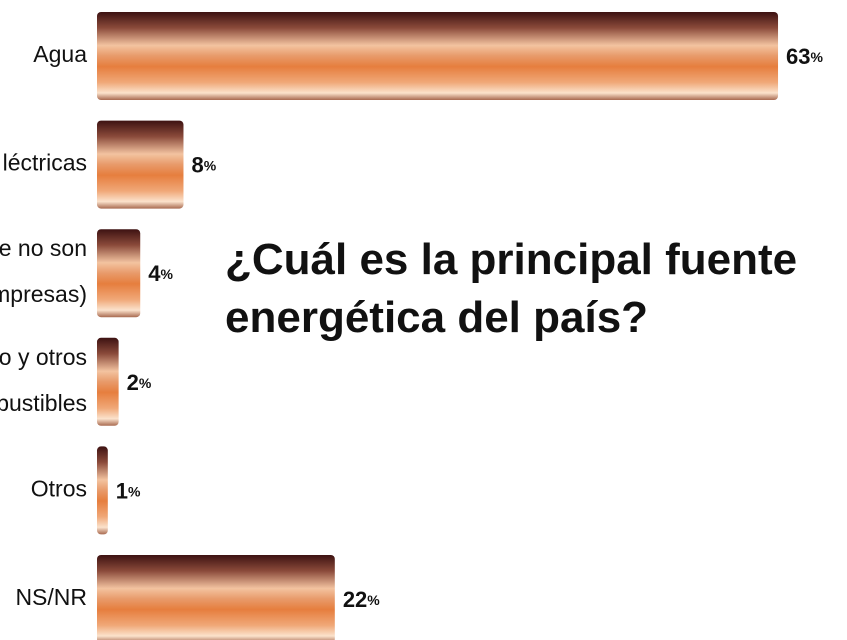 The image size is (847, 640). What do you see at coordinates (128, 490) in the screenshot?
I see `value-label: 1%` at bounding box center [128, 490].